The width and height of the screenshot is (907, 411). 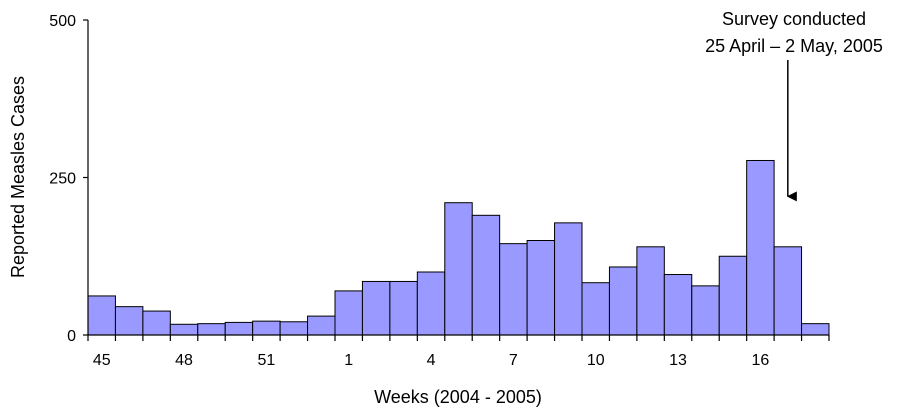 I want to click on y-ticks-group: 0 250 500, so click(x=68, y=179).